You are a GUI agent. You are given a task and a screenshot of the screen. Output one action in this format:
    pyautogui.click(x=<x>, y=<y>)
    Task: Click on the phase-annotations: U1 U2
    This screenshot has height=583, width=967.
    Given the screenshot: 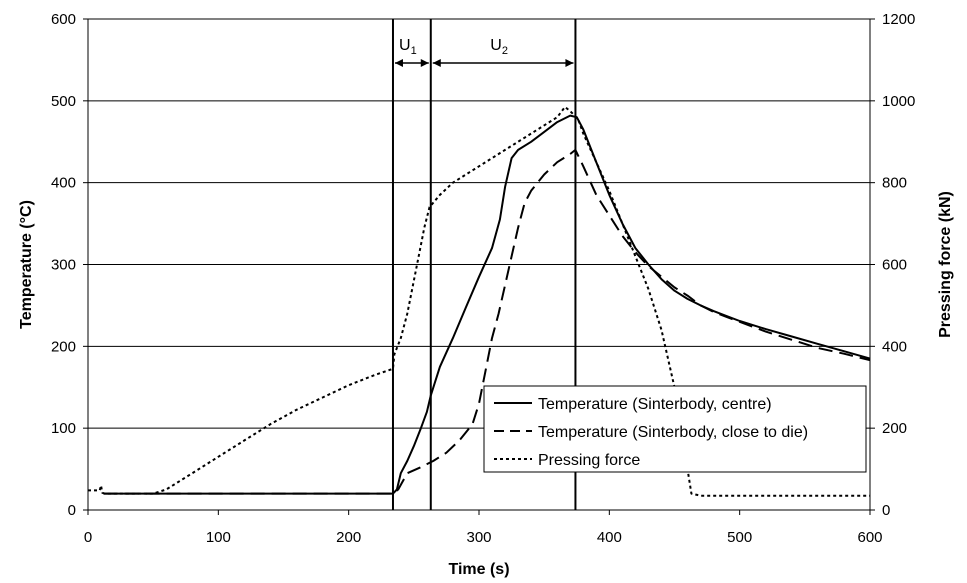 What is the action you would take?
    pyautogui.click(x=484, y=52)
    